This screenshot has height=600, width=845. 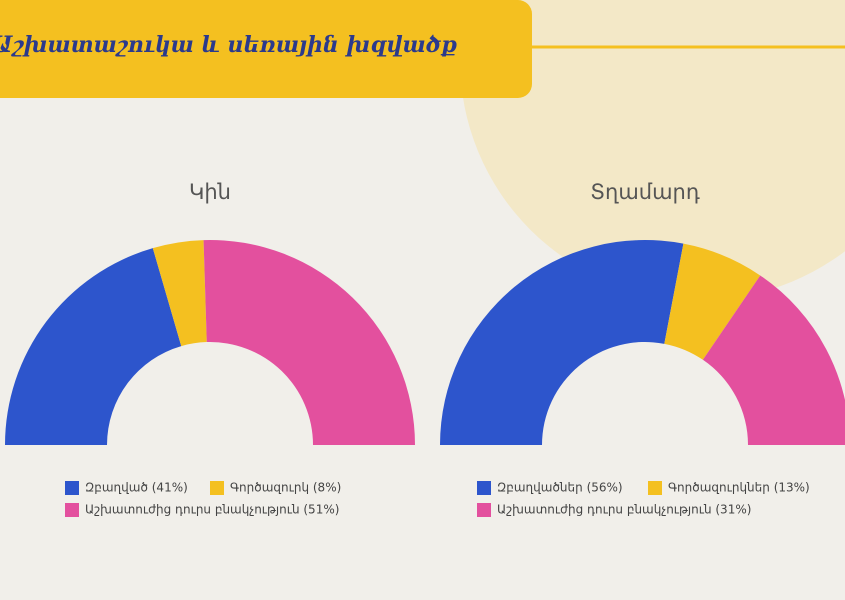 I want to click on chart-title: Տղամարդ, so click(x=645, y=192).